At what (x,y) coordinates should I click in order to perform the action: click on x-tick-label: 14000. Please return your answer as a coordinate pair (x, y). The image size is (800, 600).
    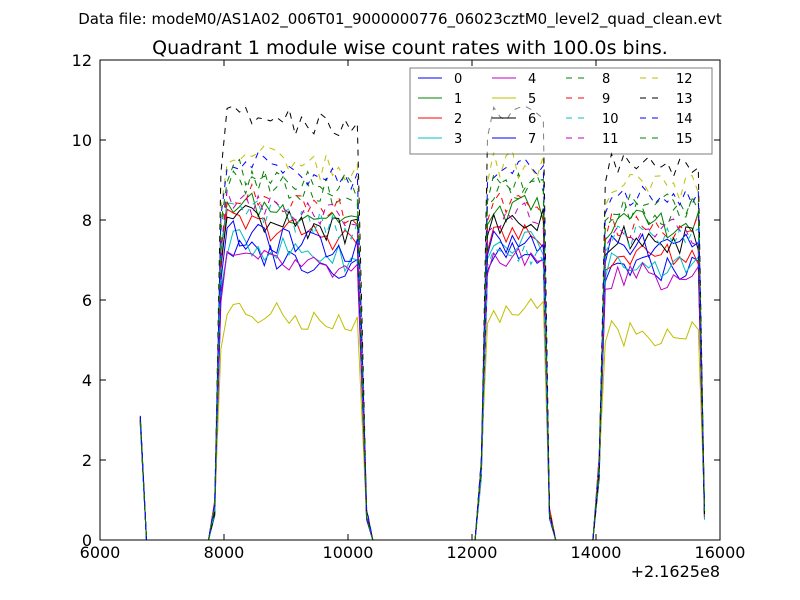
    Looking at the image, I should click on (596, 552).